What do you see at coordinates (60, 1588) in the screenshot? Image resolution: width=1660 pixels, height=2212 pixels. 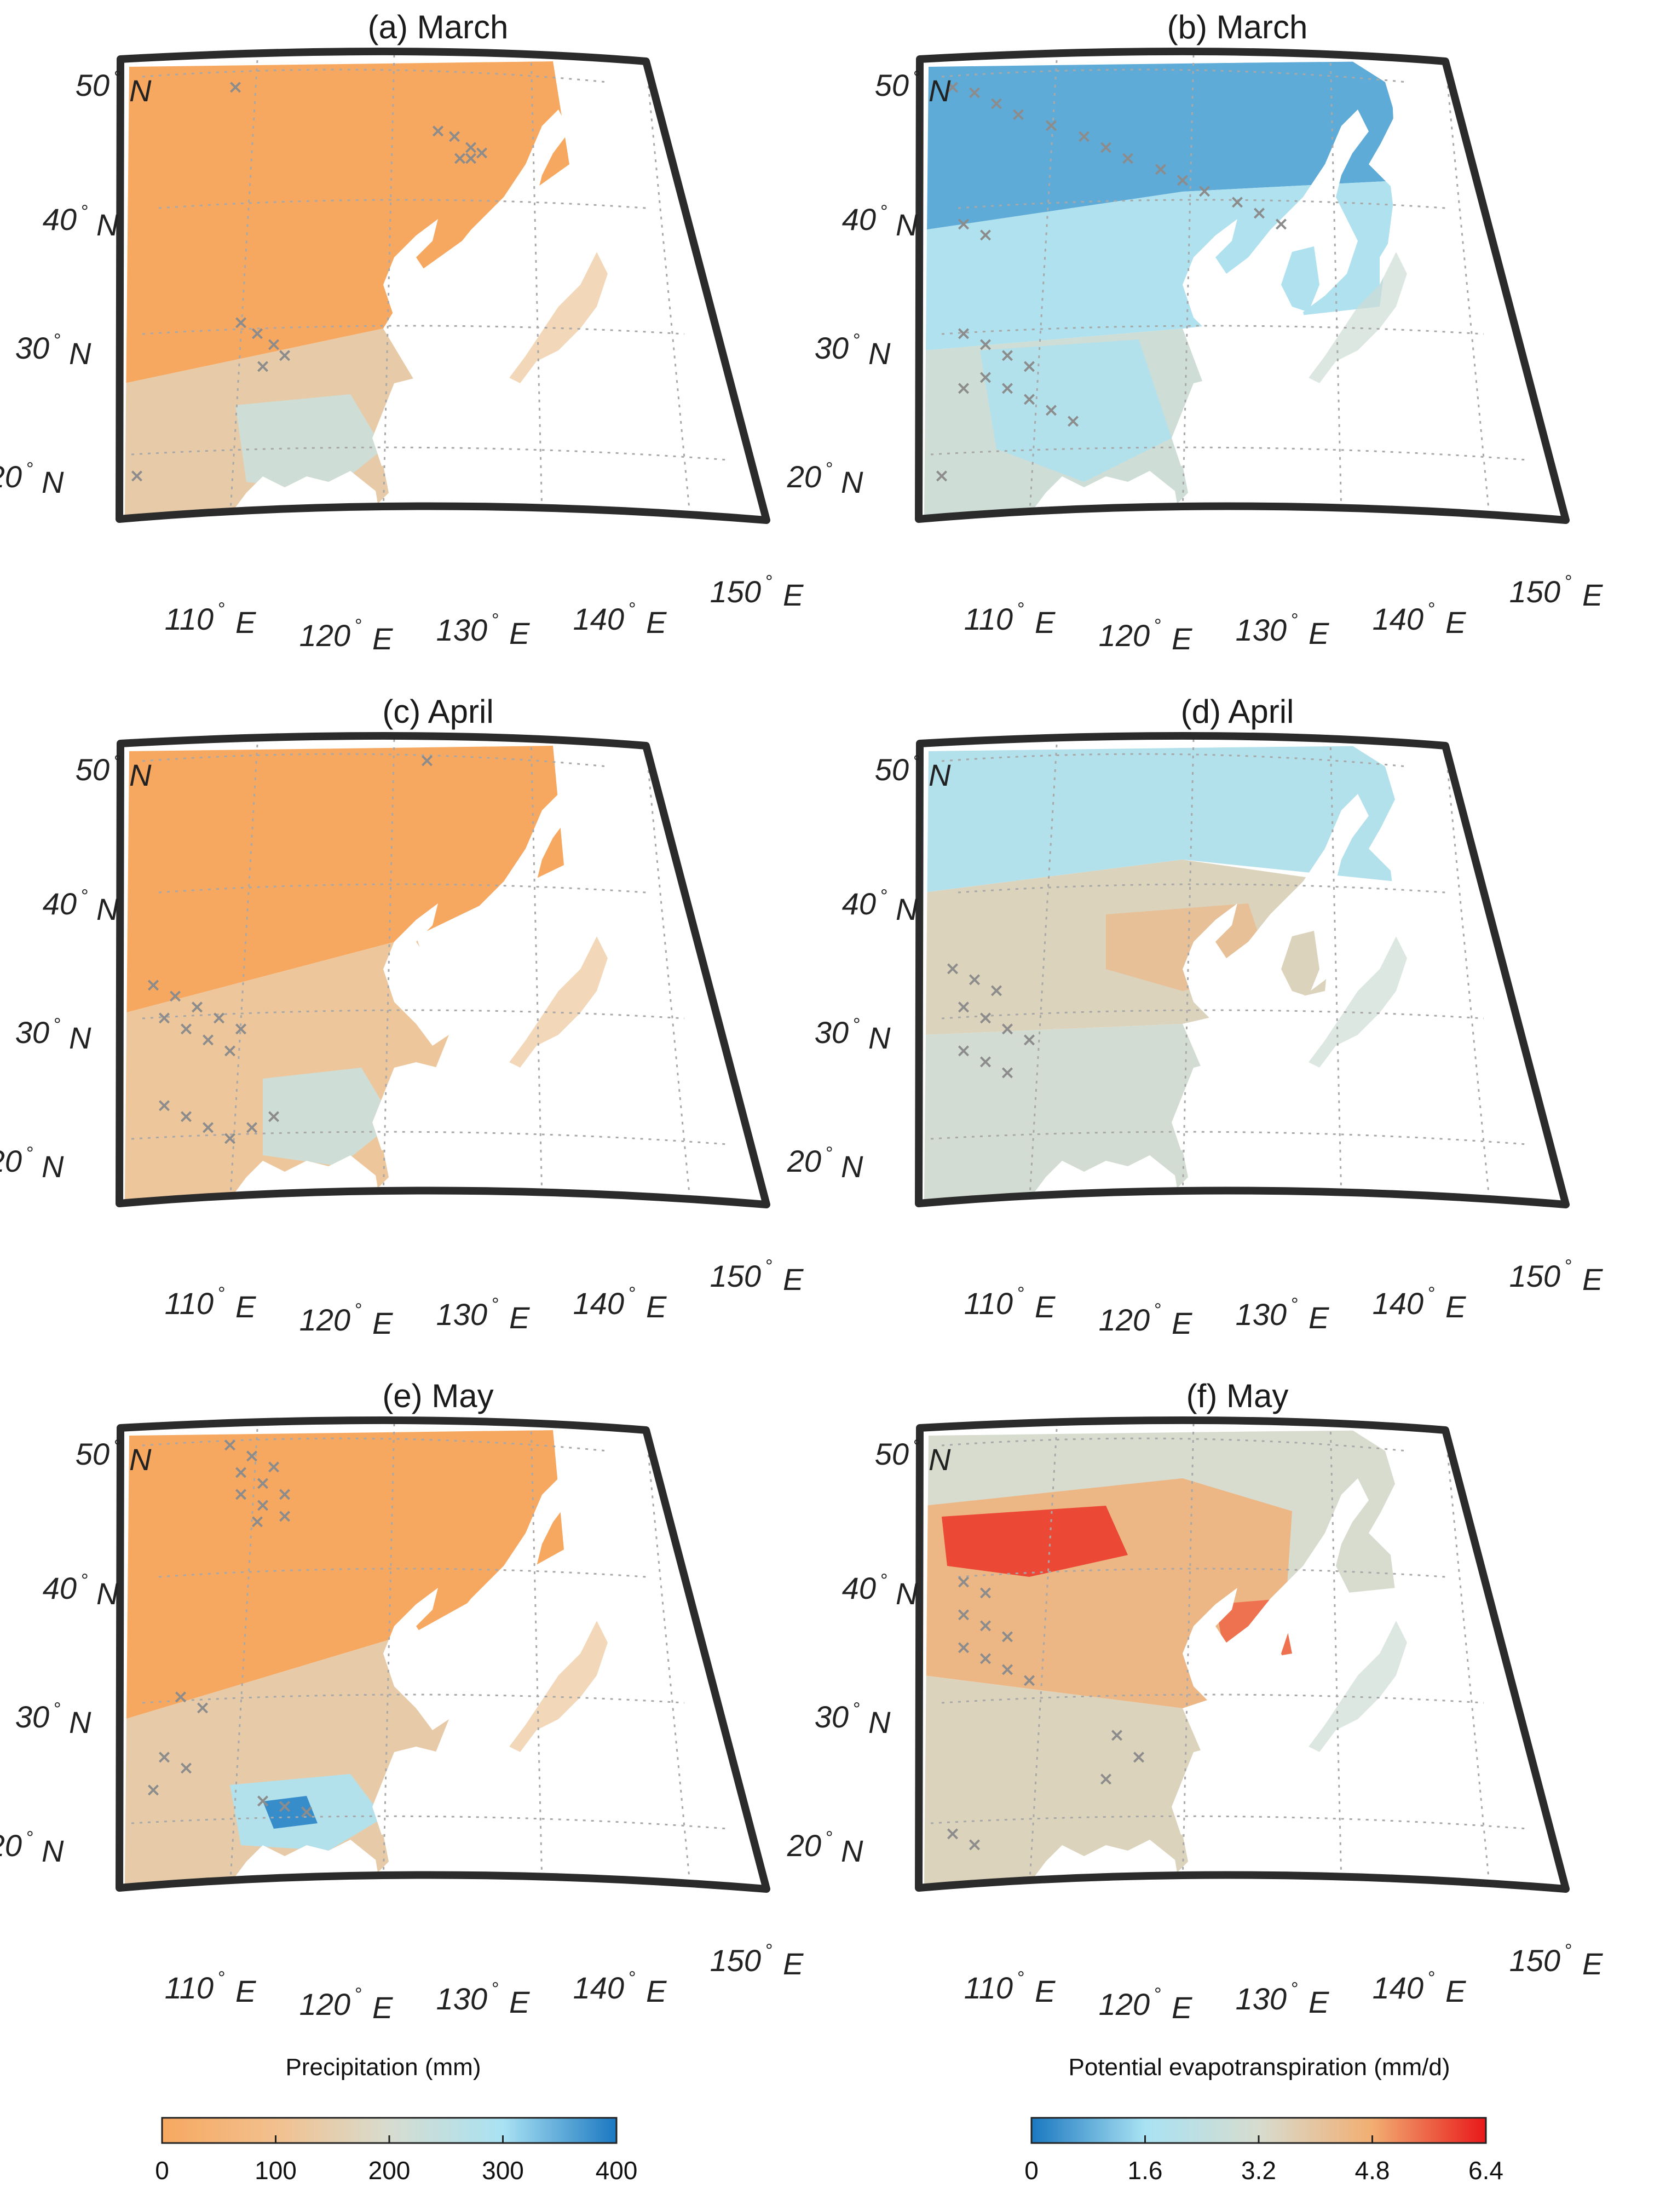 I see `lat-label-value: 40` at bounding box center [60, 1588].